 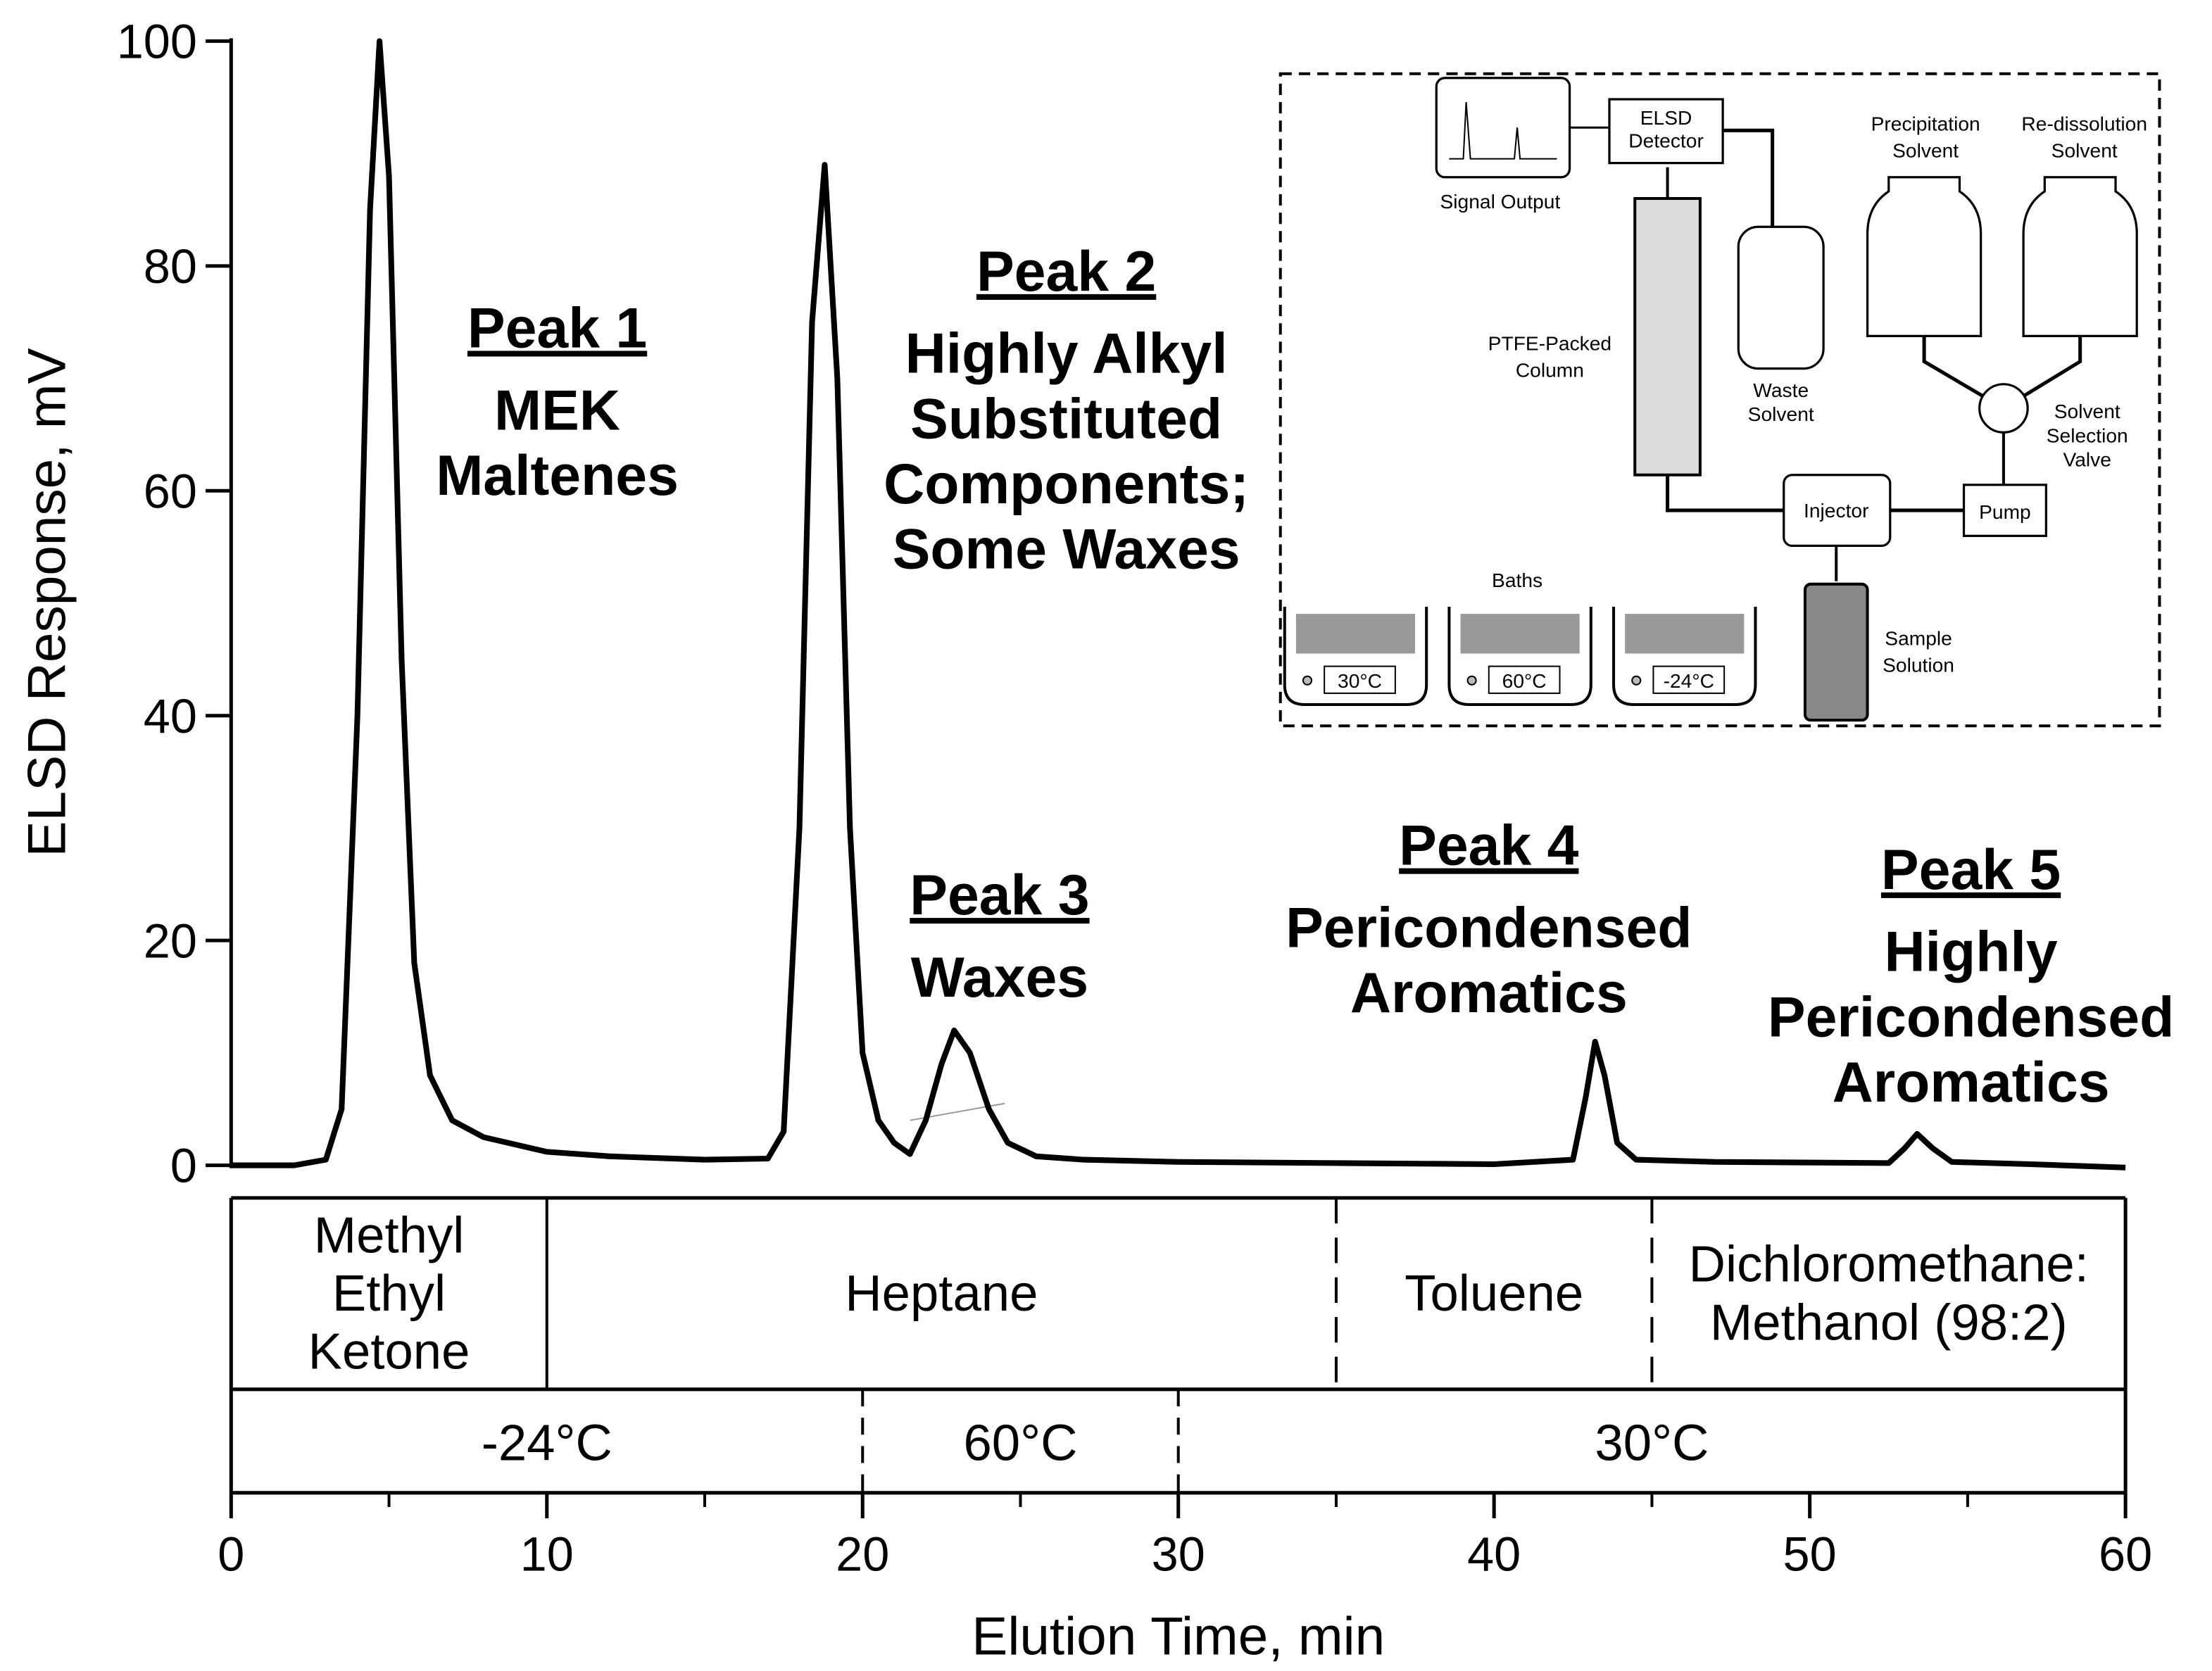 What do you see at coordinates (1000, 977) in the screenshot?
I see `annotation-text: Waxes` at bounding box center [1000, 977].